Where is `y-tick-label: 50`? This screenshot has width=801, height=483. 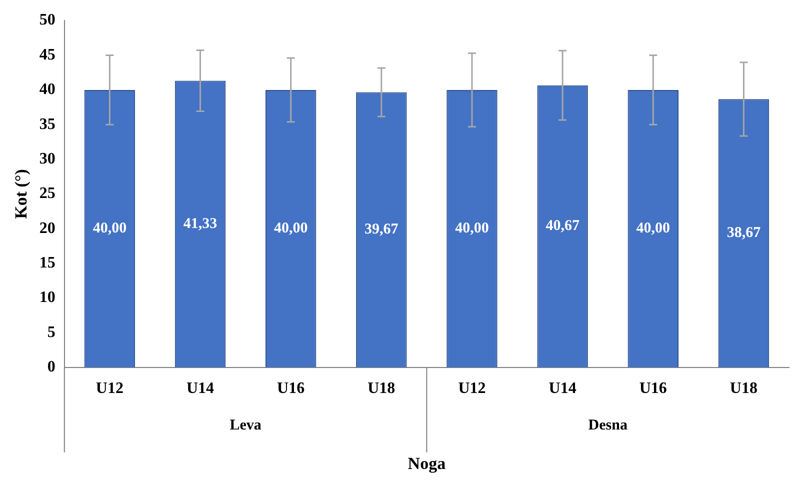 y-tick-label: 50 is located at coordinates (47, 20).